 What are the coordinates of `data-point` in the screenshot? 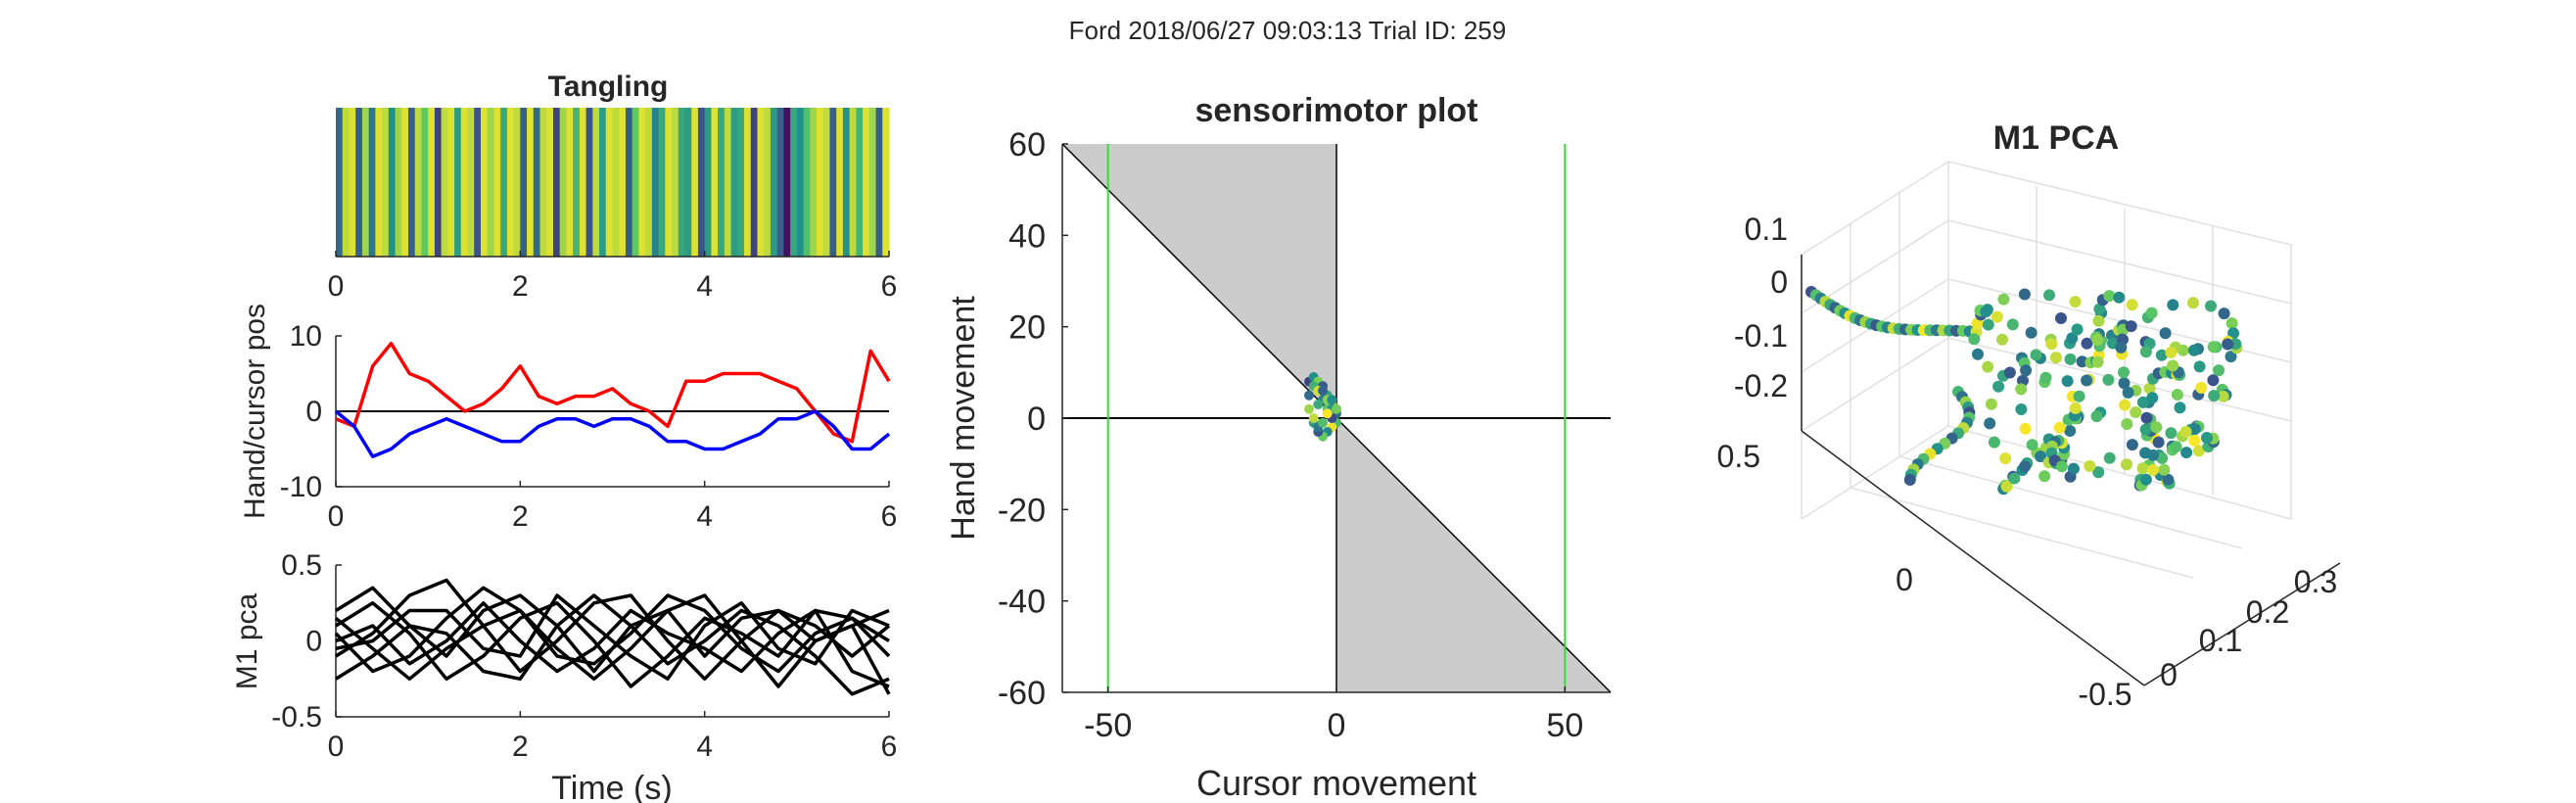 It's located at (1323, 423).